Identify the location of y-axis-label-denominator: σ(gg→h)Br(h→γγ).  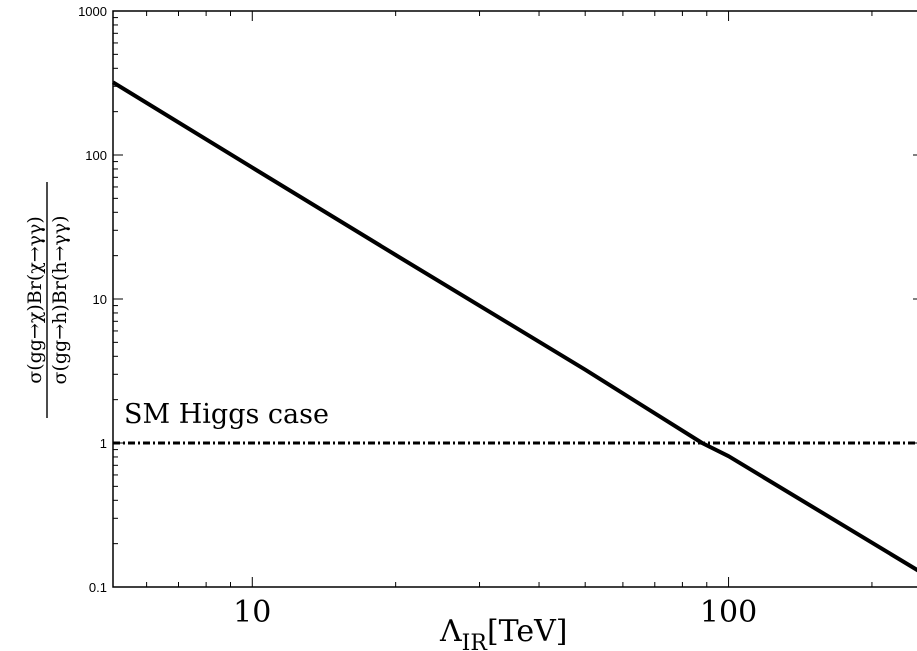
(60, 299).